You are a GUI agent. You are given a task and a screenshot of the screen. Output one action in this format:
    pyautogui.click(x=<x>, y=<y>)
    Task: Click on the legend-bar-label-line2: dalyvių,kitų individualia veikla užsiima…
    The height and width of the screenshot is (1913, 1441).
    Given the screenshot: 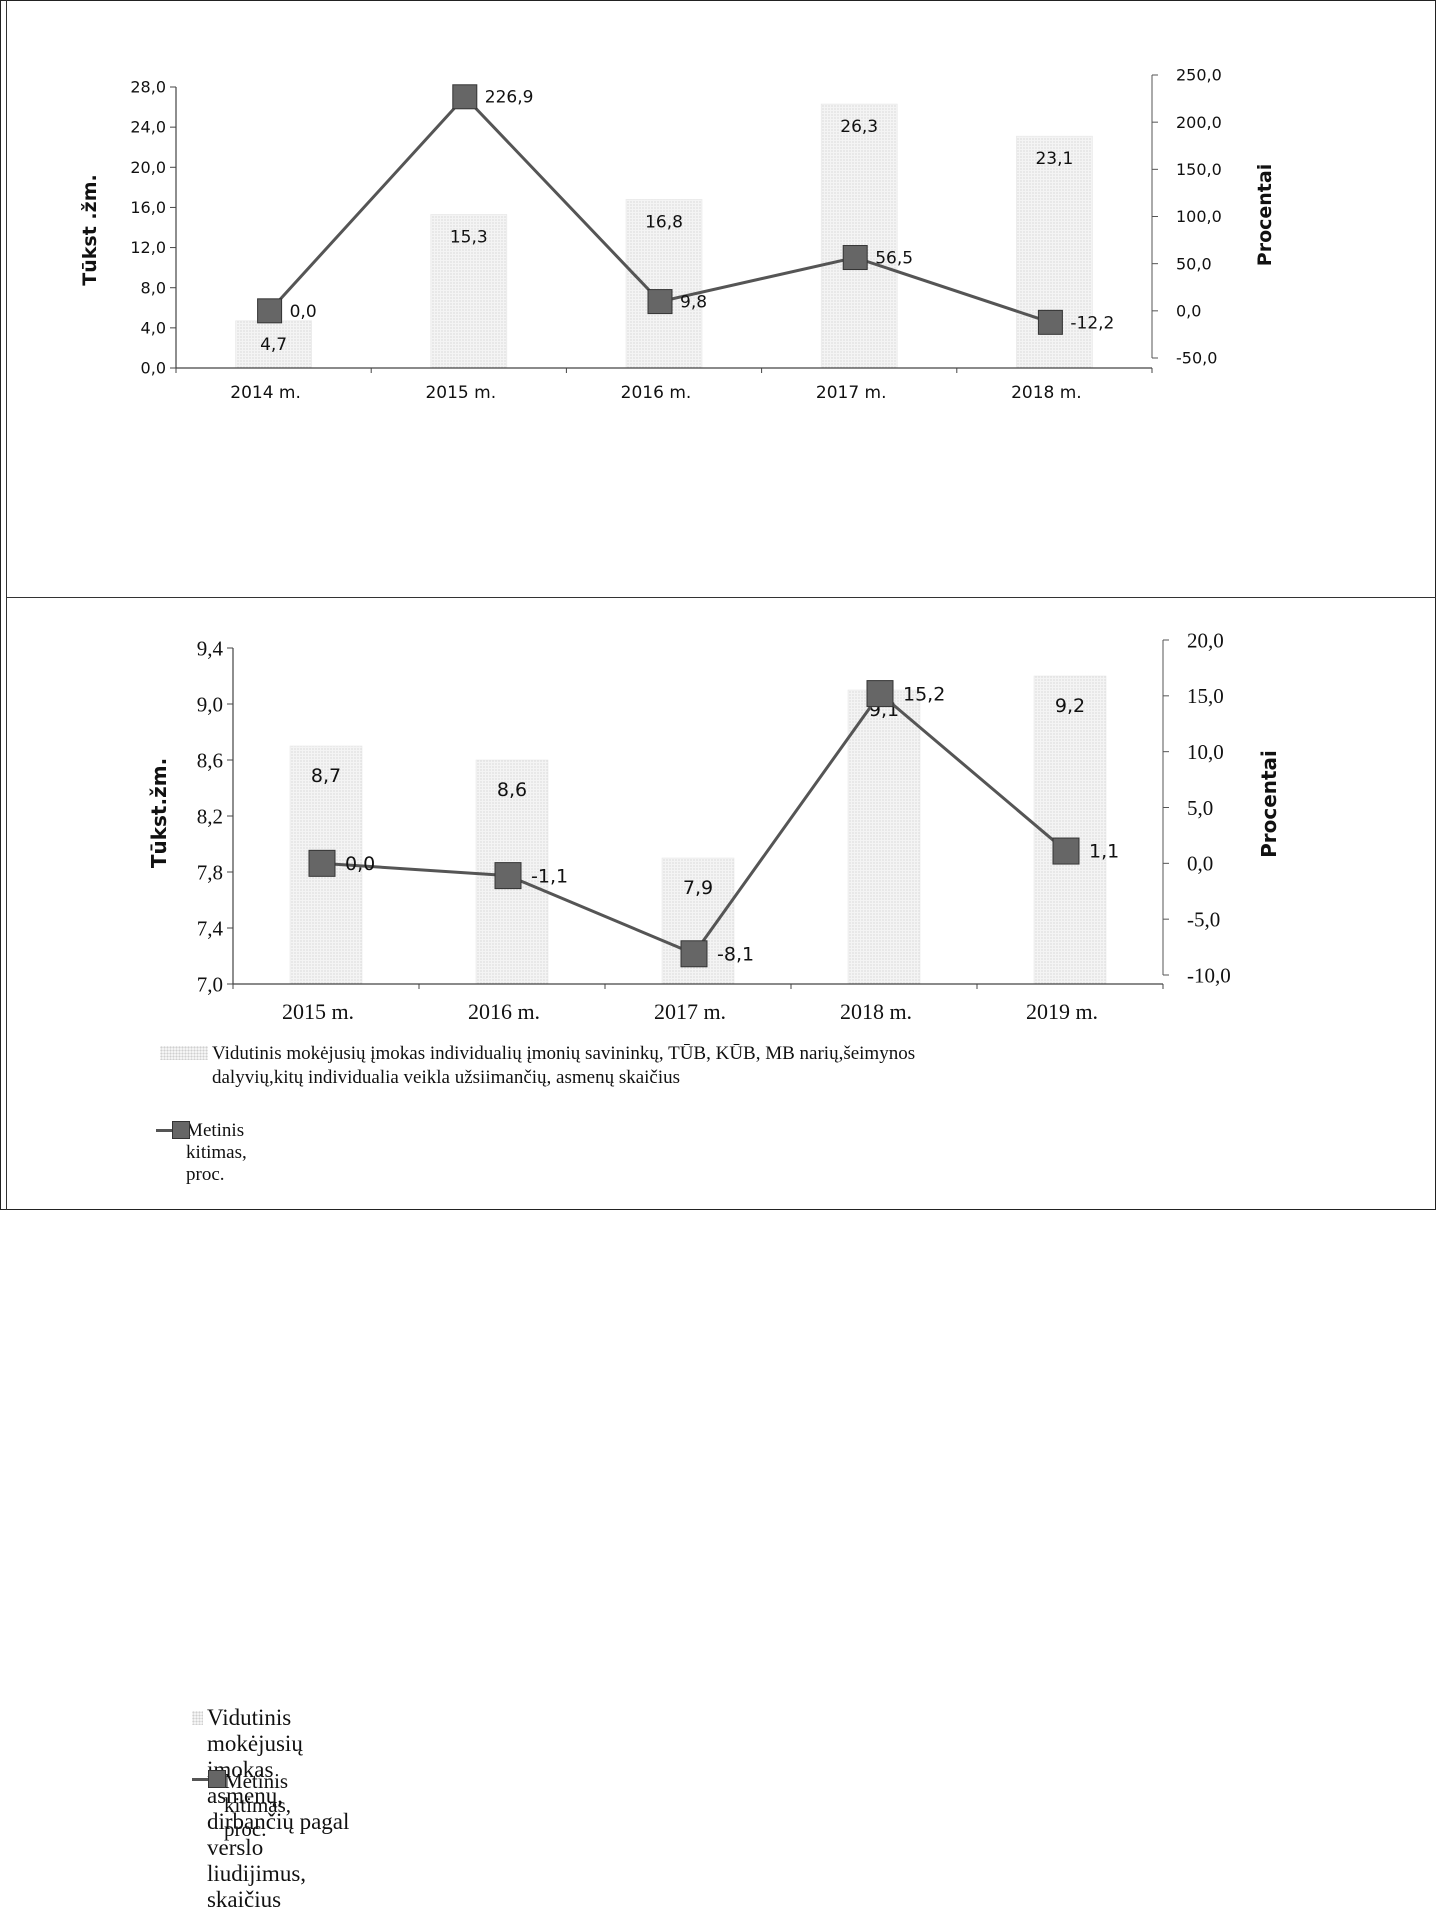 What is the action you would take?
    pyautogui.click(x=446, y=1077)
    